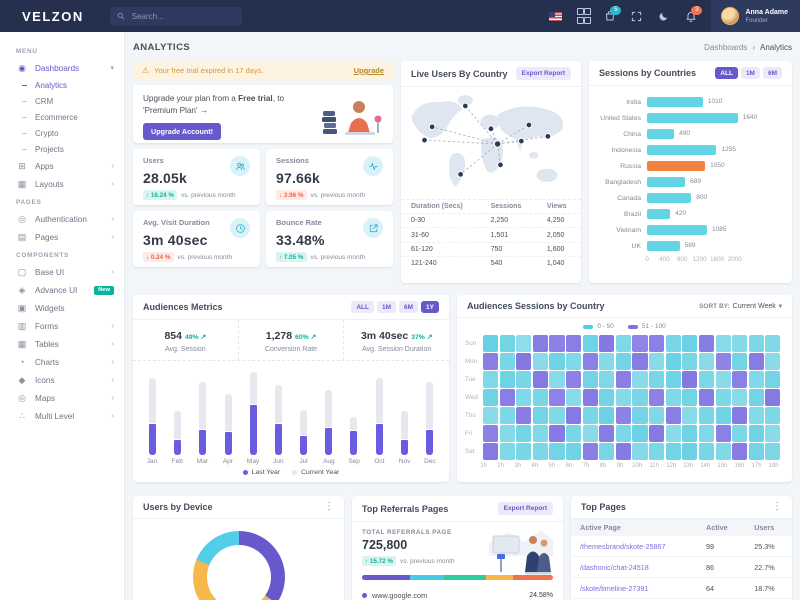 Image resolution: width=800 pixels, height=600 pixels. Describe the element at coordinates (623, 361) in the screenshot. I see `heatmap-row-mon: Mon` at that location.